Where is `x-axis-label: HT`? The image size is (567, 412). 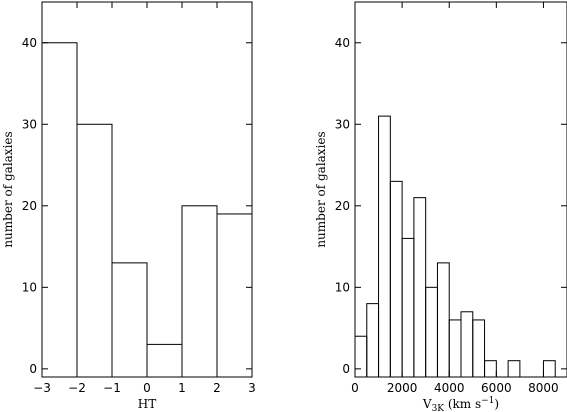 x-axis-label: HT is located at coordinates (147, 404).